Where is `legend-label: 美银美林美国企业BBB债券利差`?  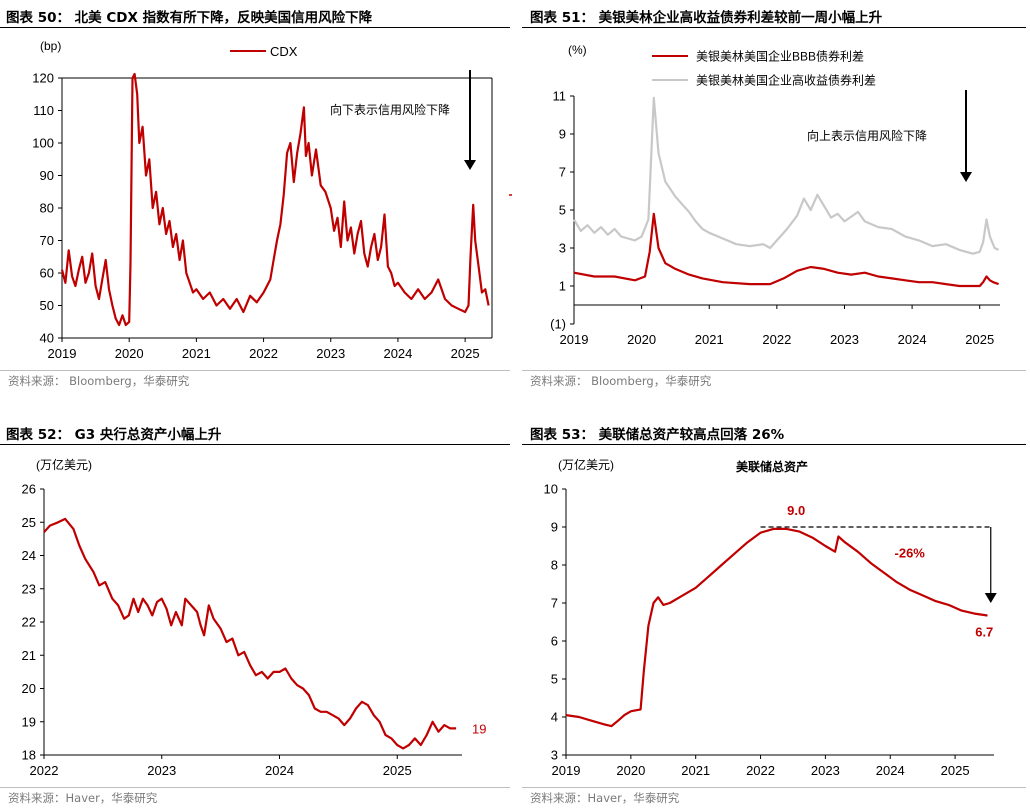 legend-label: 美银美林美国企业BBB债券利差 is located at coordinates (780, 56).